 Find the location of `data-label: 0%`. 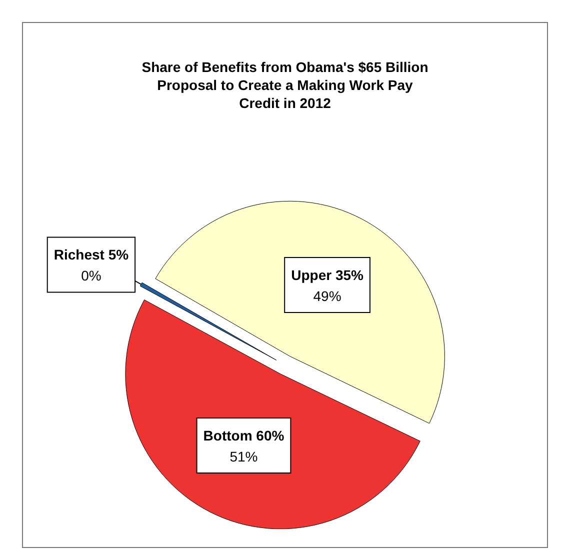

data-label: 0% is located at coordinates (91, 276).